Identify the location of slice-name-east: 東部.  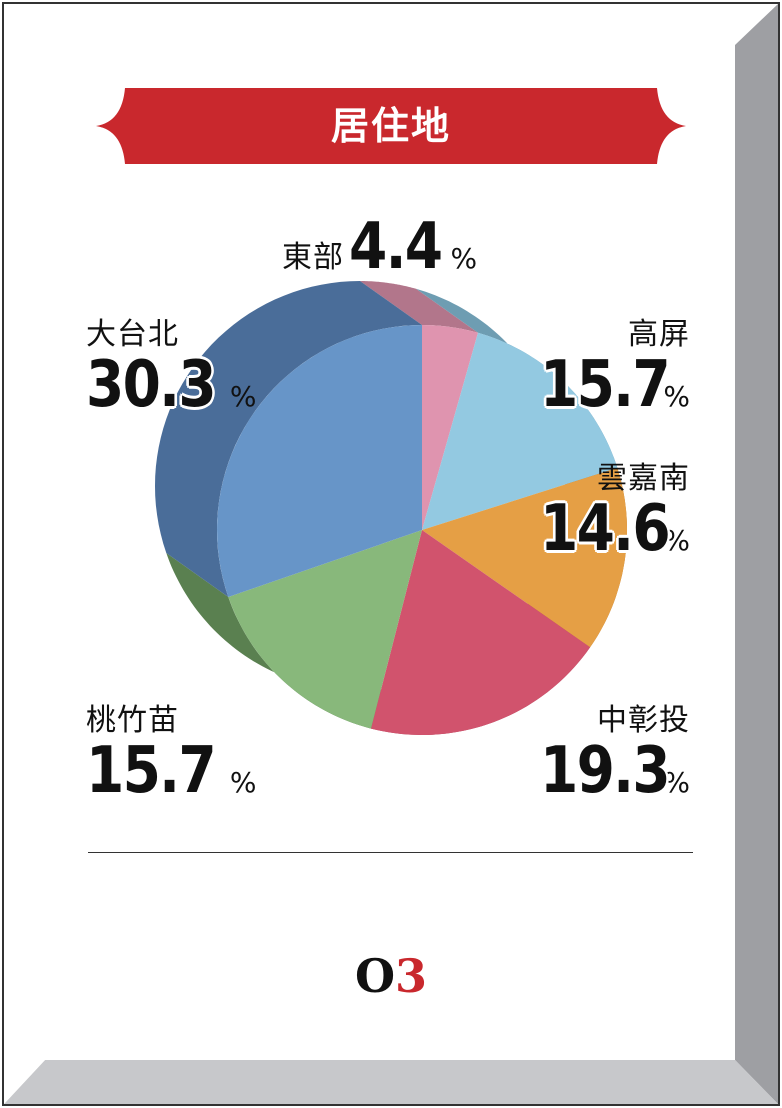
(313, 257).